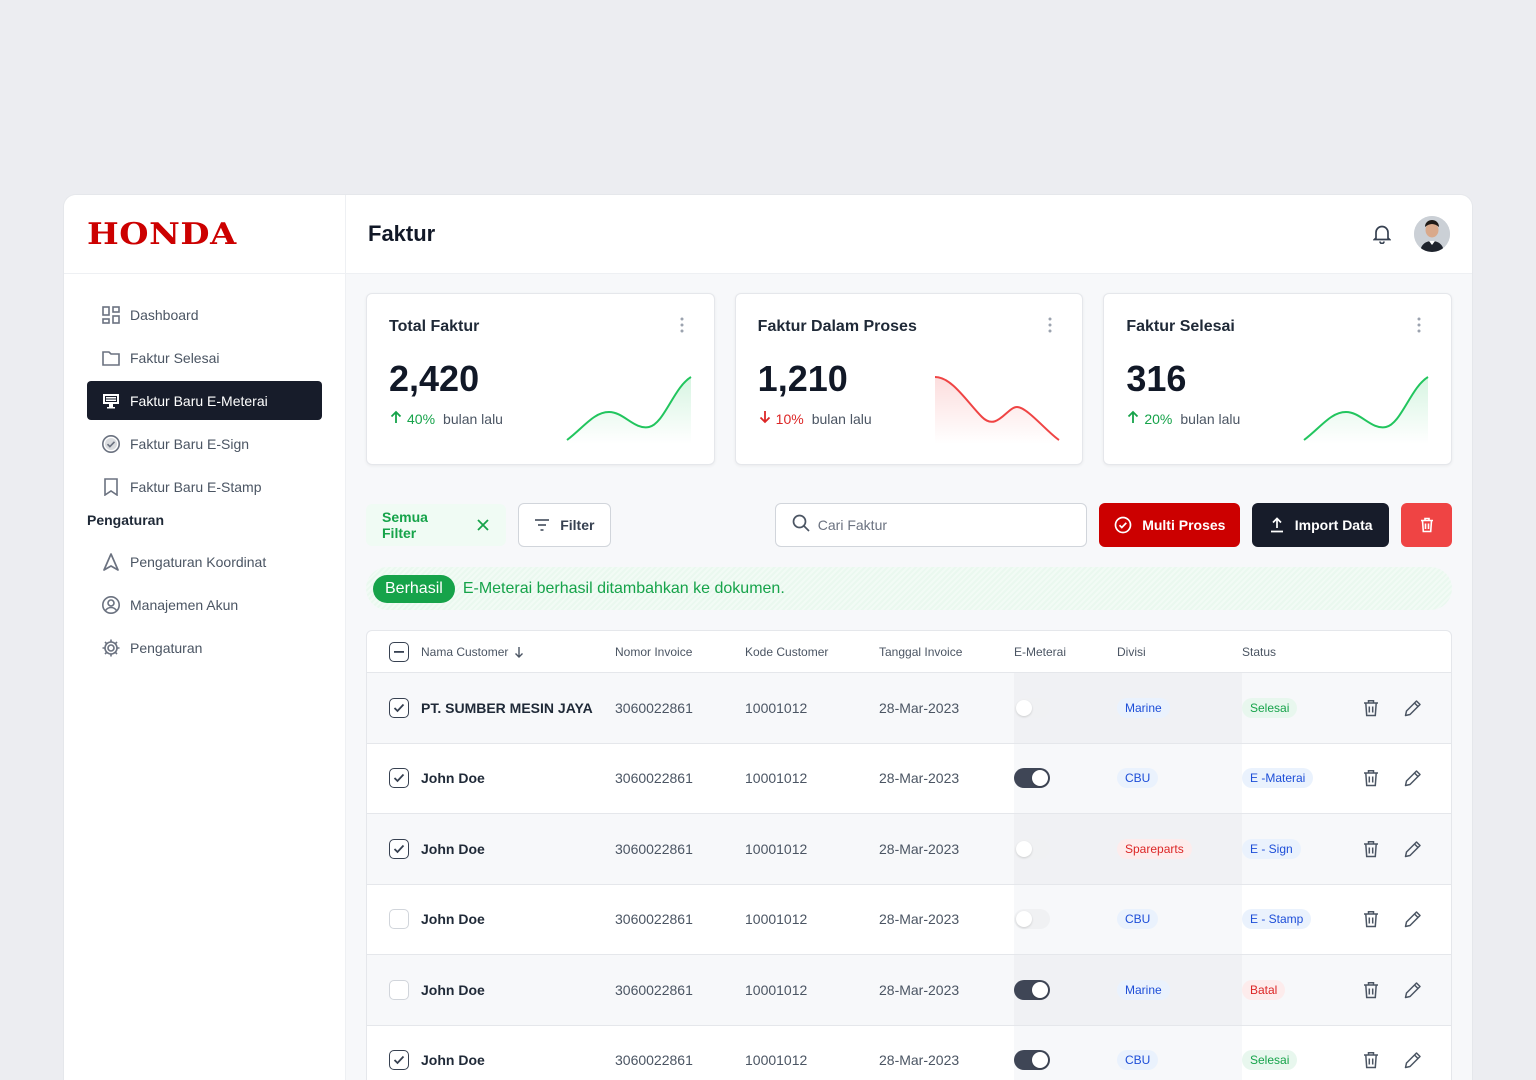 This screenshot has width=1536, height=1080. Describe the element at coordinates (199, 400) in the screenshot. I see `sidebar-item-label: Faktur Baru E-Meterai` at that location.